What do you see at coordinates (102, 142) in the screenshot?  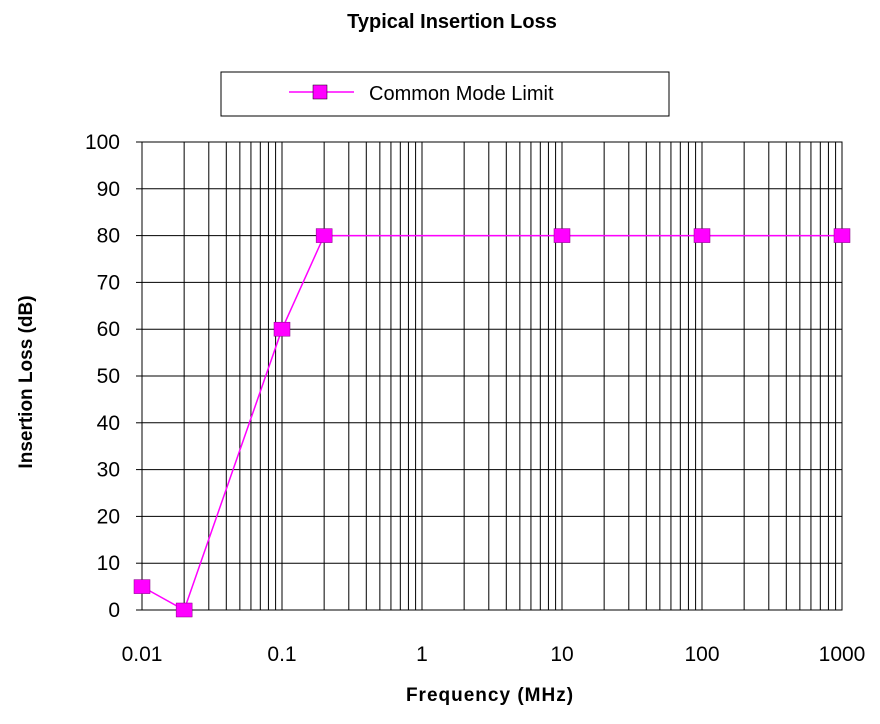 I see `y-tick-label: 100` at bounding box center [102, 142].